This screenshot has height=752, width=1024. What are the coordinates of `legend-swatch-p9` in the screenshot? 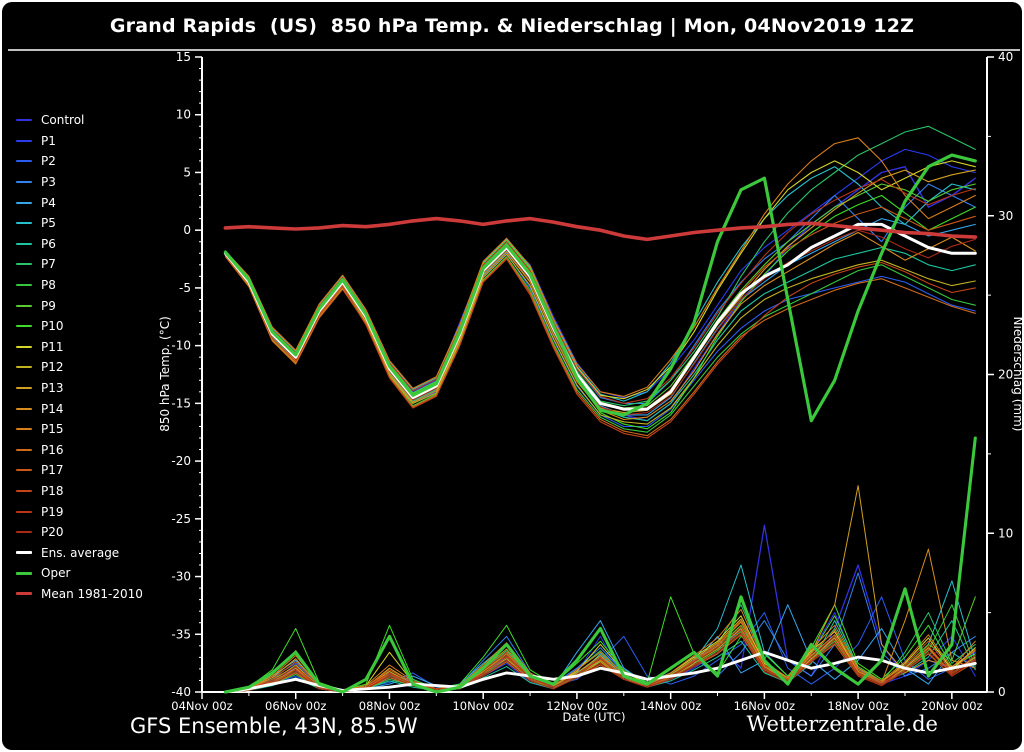 It's located at (24, 305).